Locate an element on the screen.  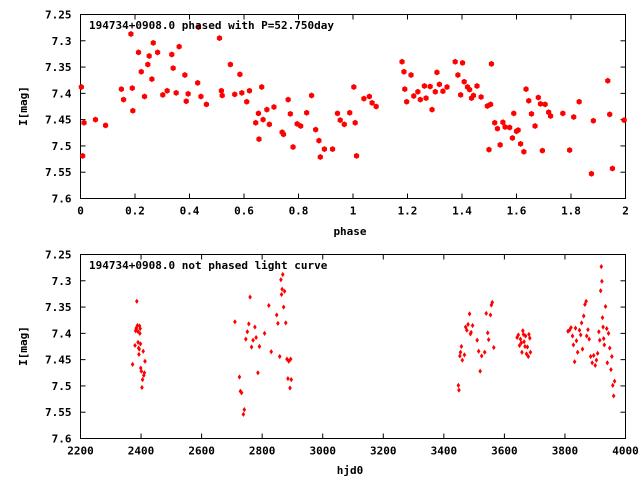
x-tick-label: 3600 is located at coordinates (504, 451).